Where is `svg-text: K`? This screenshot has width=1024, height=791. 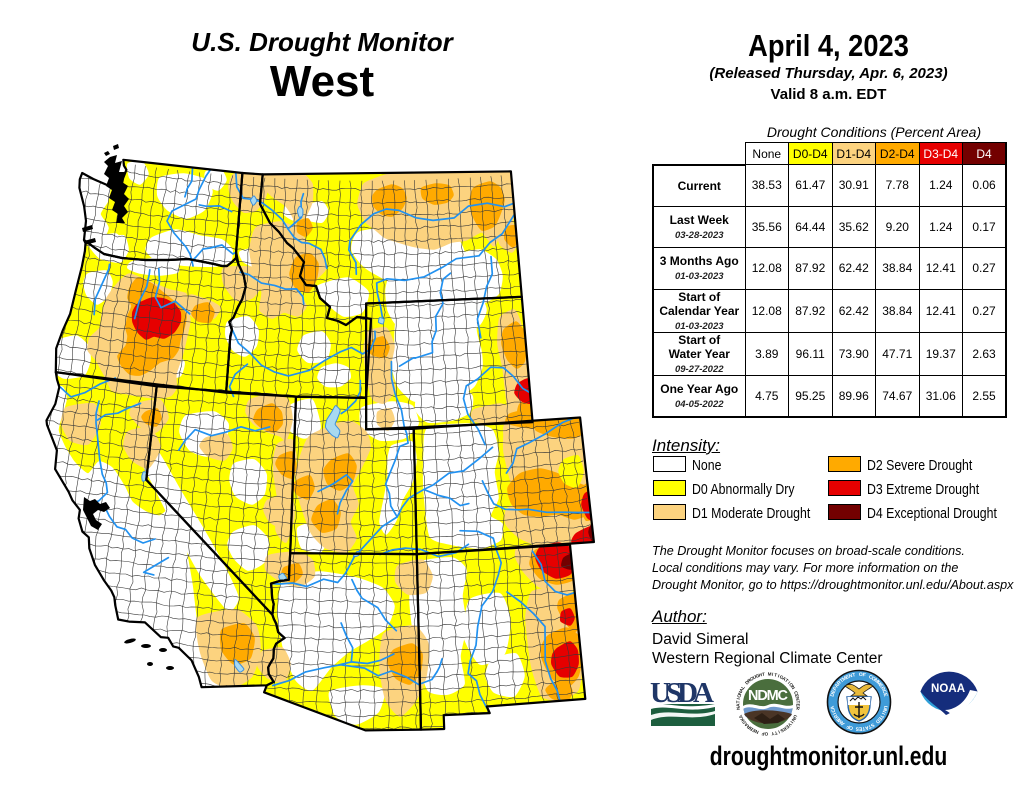
svg-text: K is located at coordinates (742, 719).